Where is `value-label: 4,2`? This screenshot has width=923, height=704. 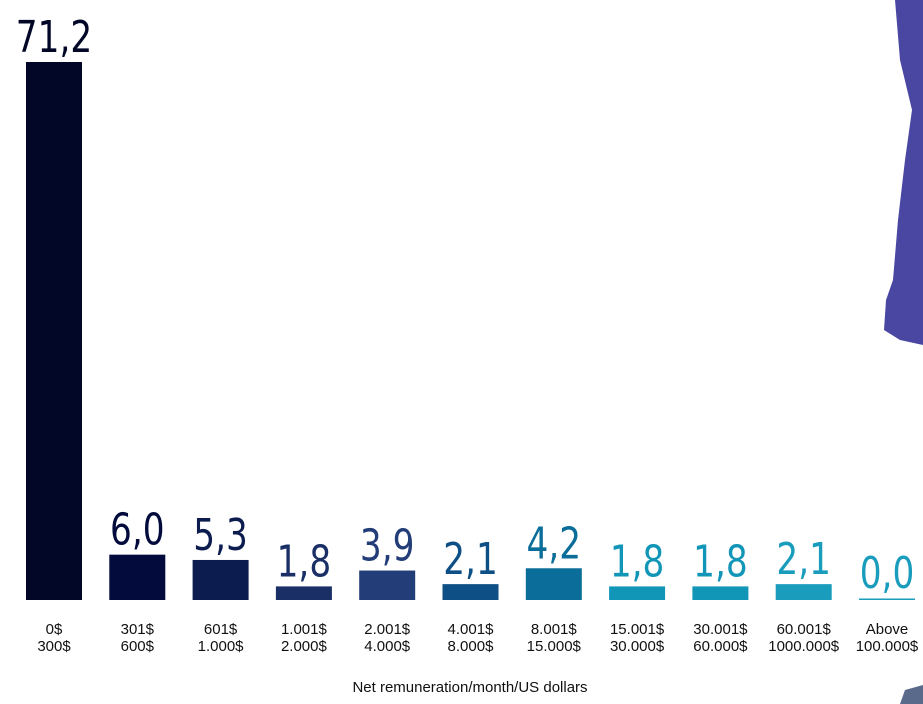 value-label: 4,2 is located at coordinates (554, 543).